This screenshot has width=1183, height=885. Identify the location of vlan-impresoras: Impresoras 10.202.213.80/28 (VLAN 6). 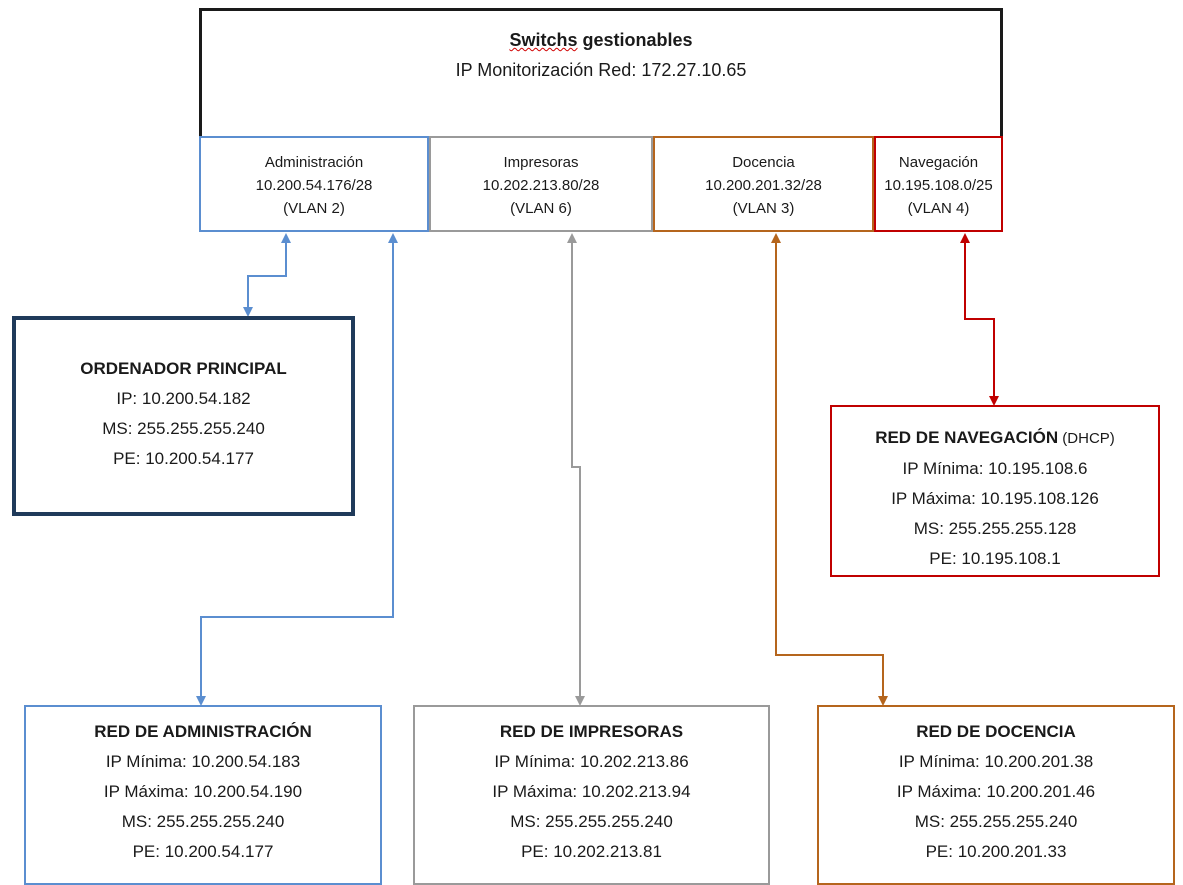
(541, 184).